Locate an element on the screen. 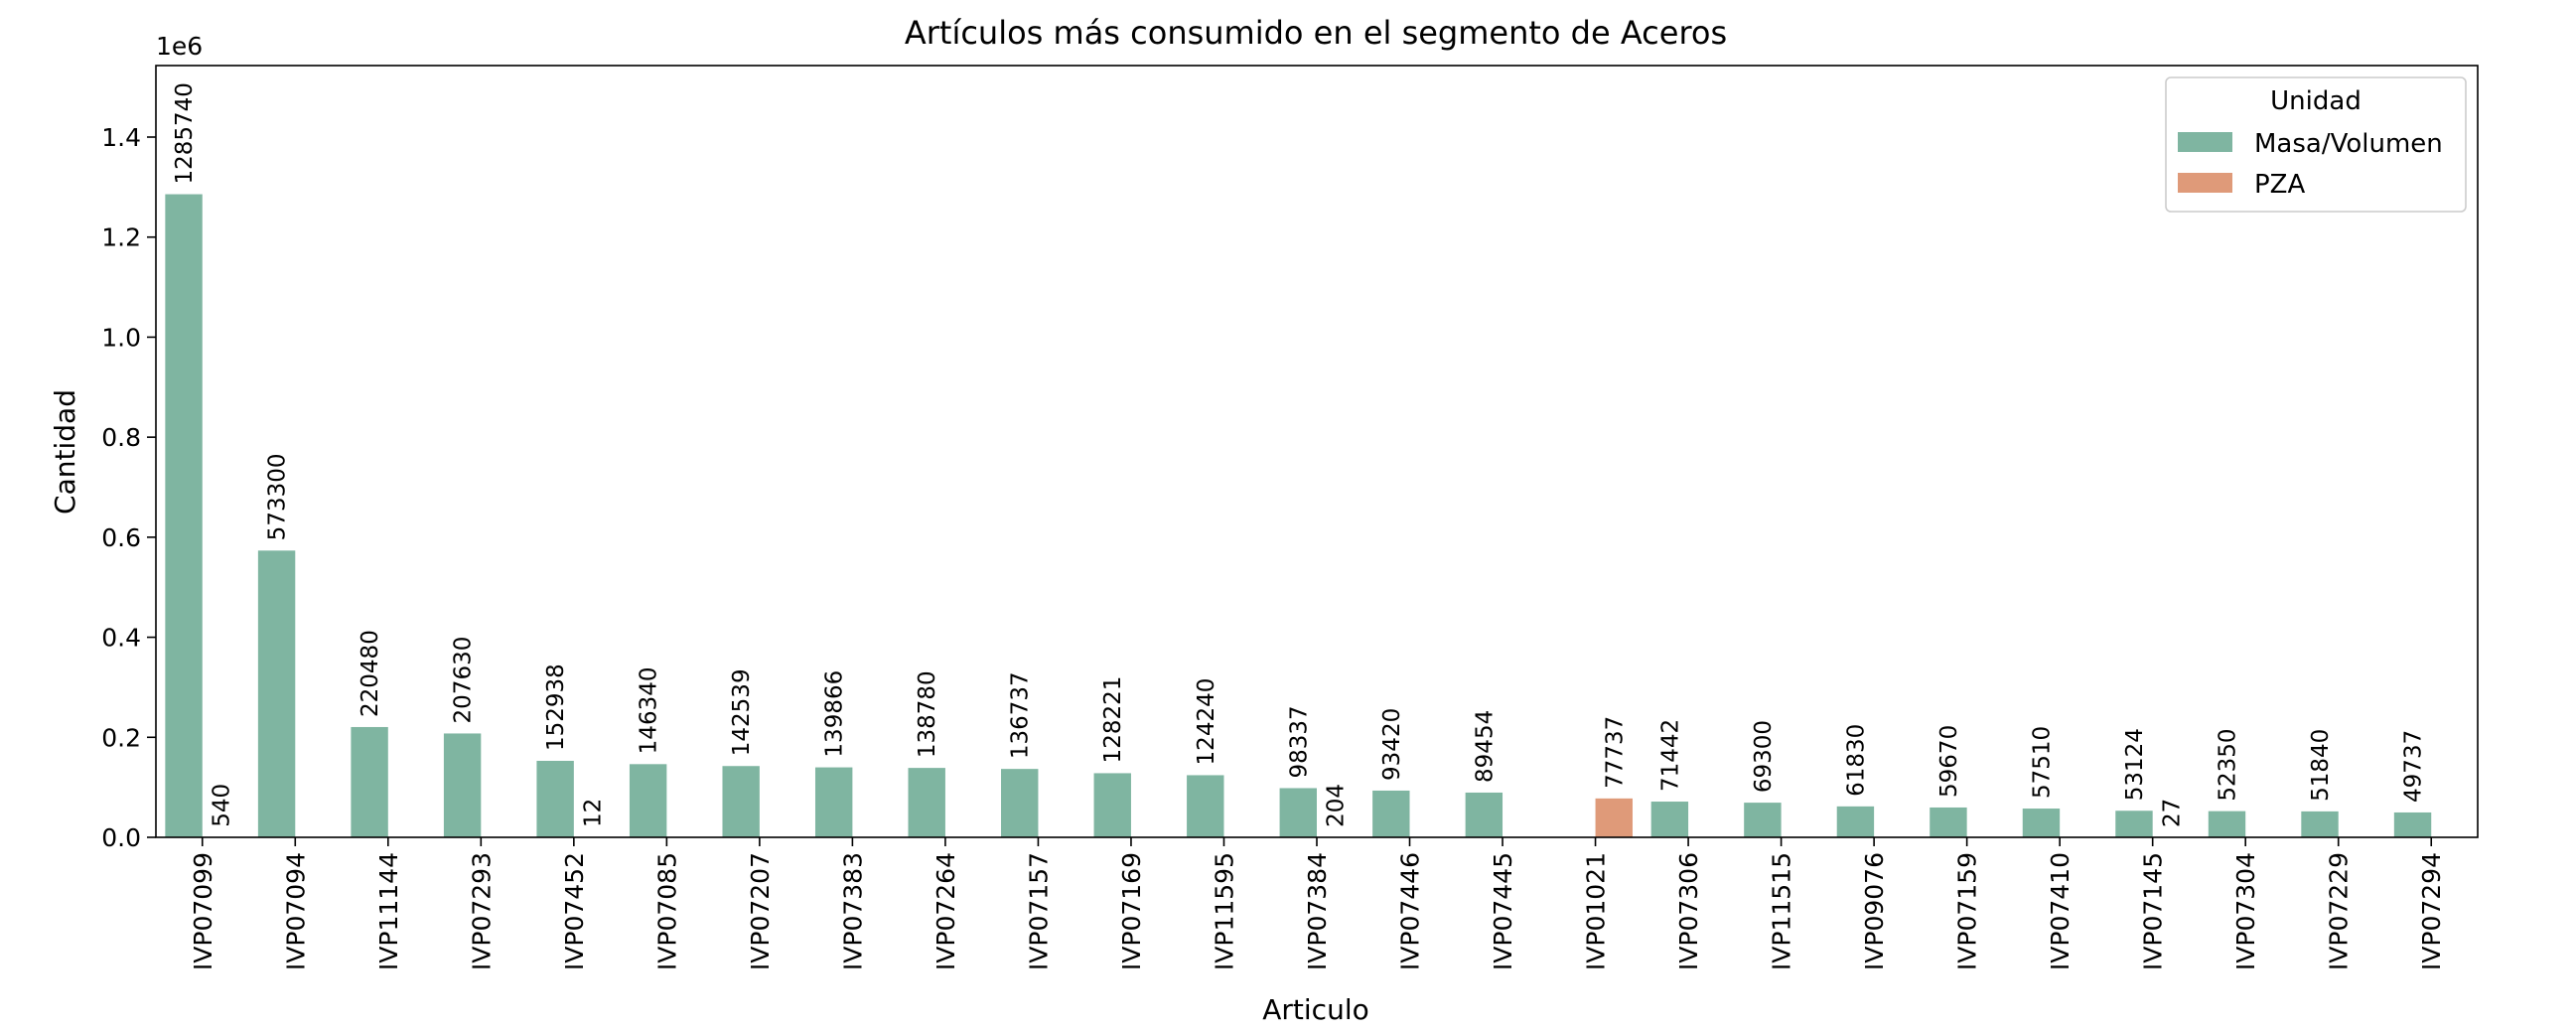 This screenshot has height=1033, width=2576. bar-value-label: 77737 is located at coordinates (1615, 752).